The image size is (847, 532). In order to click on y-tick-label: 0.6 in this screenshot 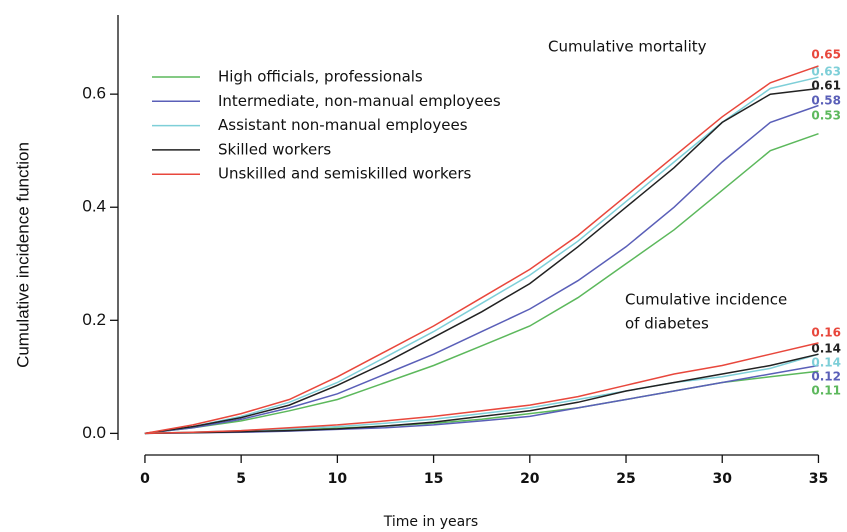, I will do `click(94, 93)`.